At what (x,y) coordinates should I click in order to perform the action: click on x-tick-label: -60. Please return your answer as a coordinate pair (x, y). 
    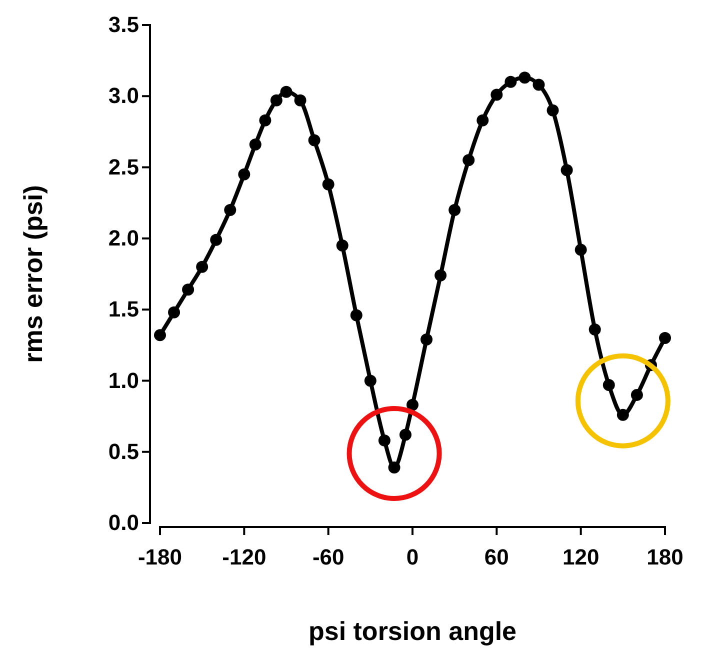
    Looking at the image, I should click on (328, 557).